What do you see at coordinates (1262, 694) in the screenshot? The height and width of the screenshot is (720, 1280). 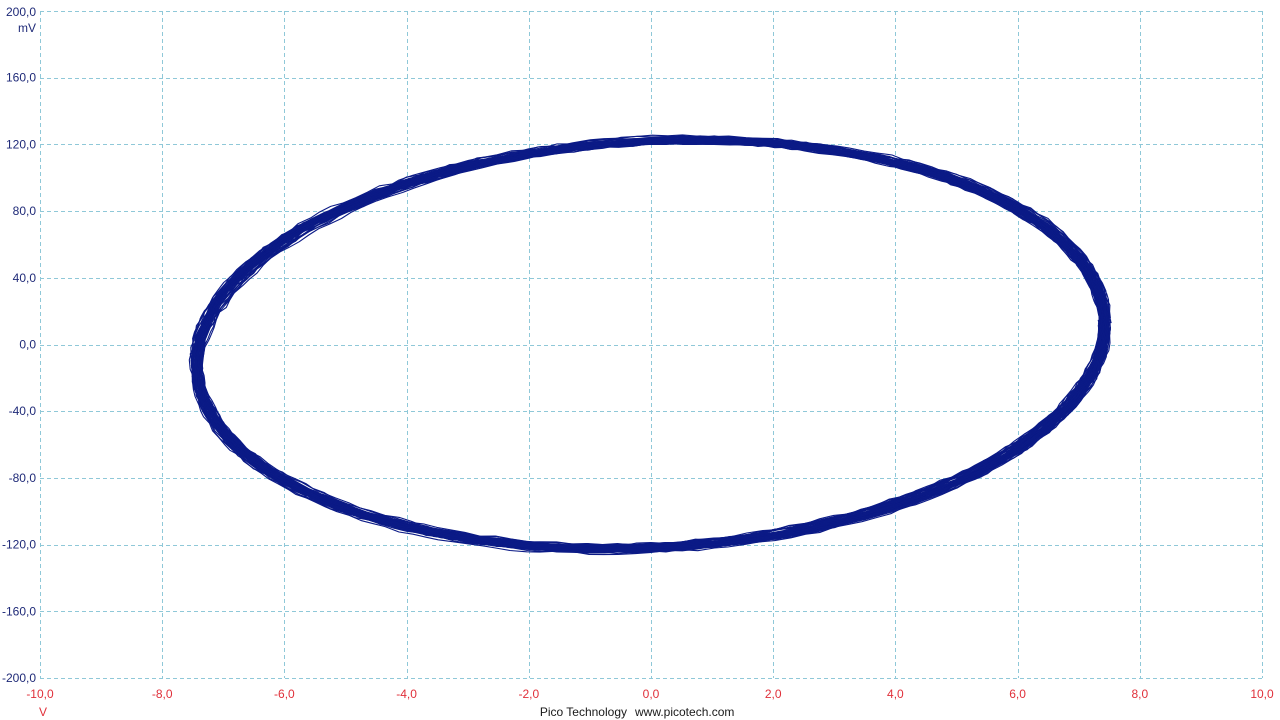 I see `x-tick-label: 10,0` at bounding box center [1262, 694].